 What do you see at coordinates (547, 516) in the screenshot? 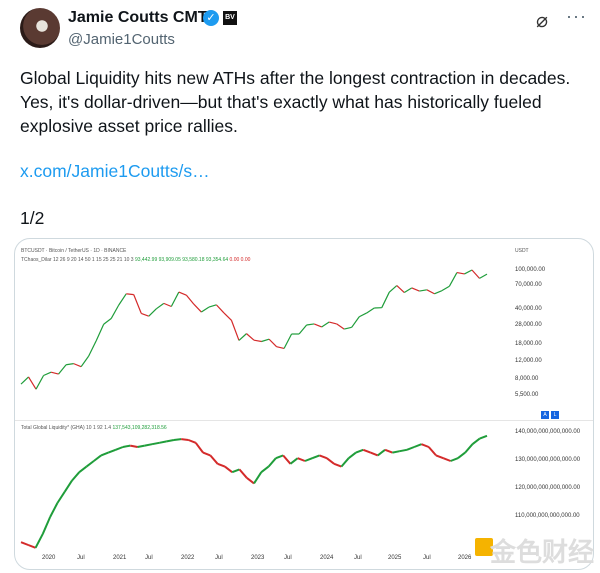
I see `liquidity-y-tick: 110,000,000,000,000.00` at bounding box center [547, 516].